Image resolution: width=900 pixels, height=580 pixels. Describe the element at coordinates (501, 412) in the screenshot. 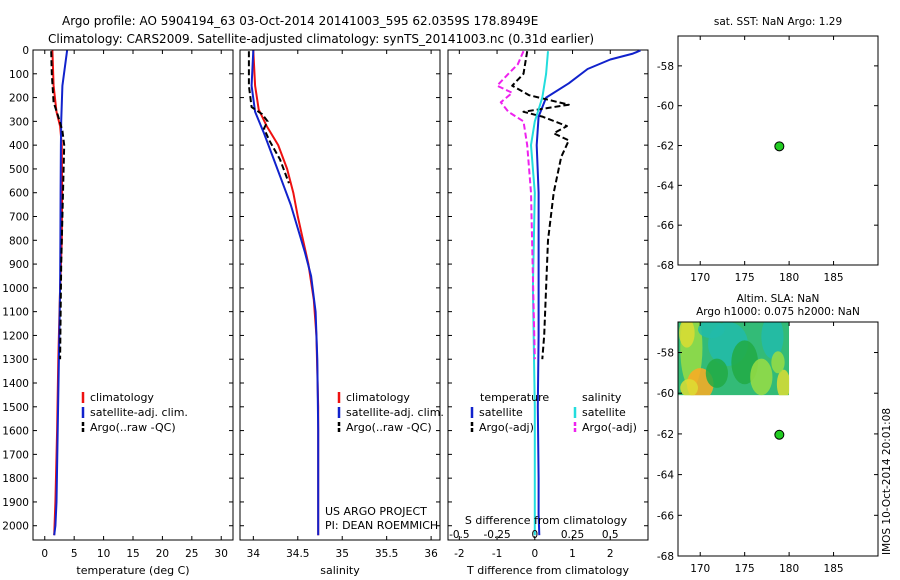

I see `legend-entry: satellite` at that location.